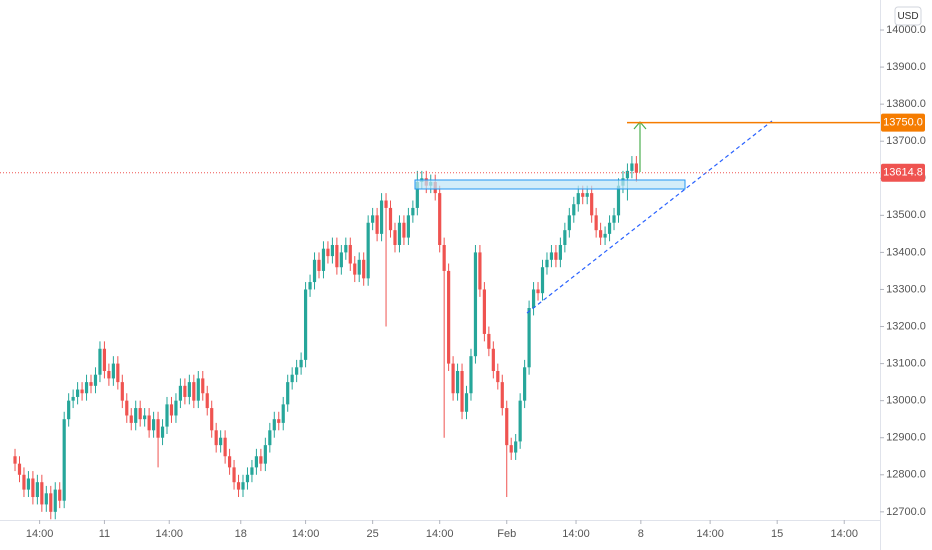 This screenshot has height=550, width=932. I want to click on y-tick-label: 12800.0, so click(906, 475).